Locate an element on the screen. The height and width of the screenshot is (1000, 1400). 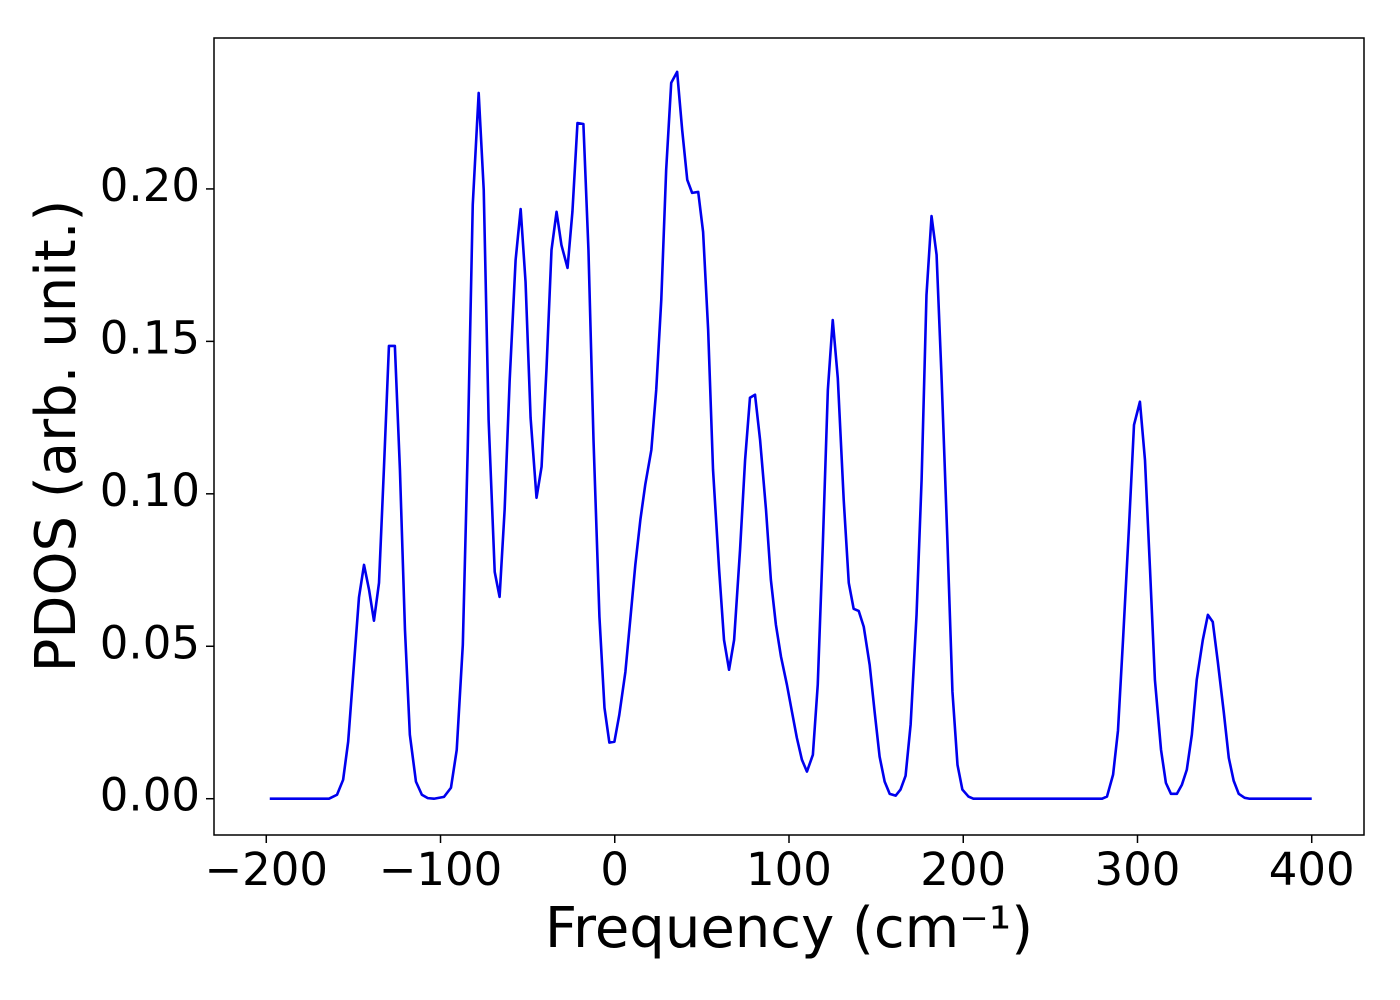
x-tick-label: 100 is located at coordinates (789, 869).